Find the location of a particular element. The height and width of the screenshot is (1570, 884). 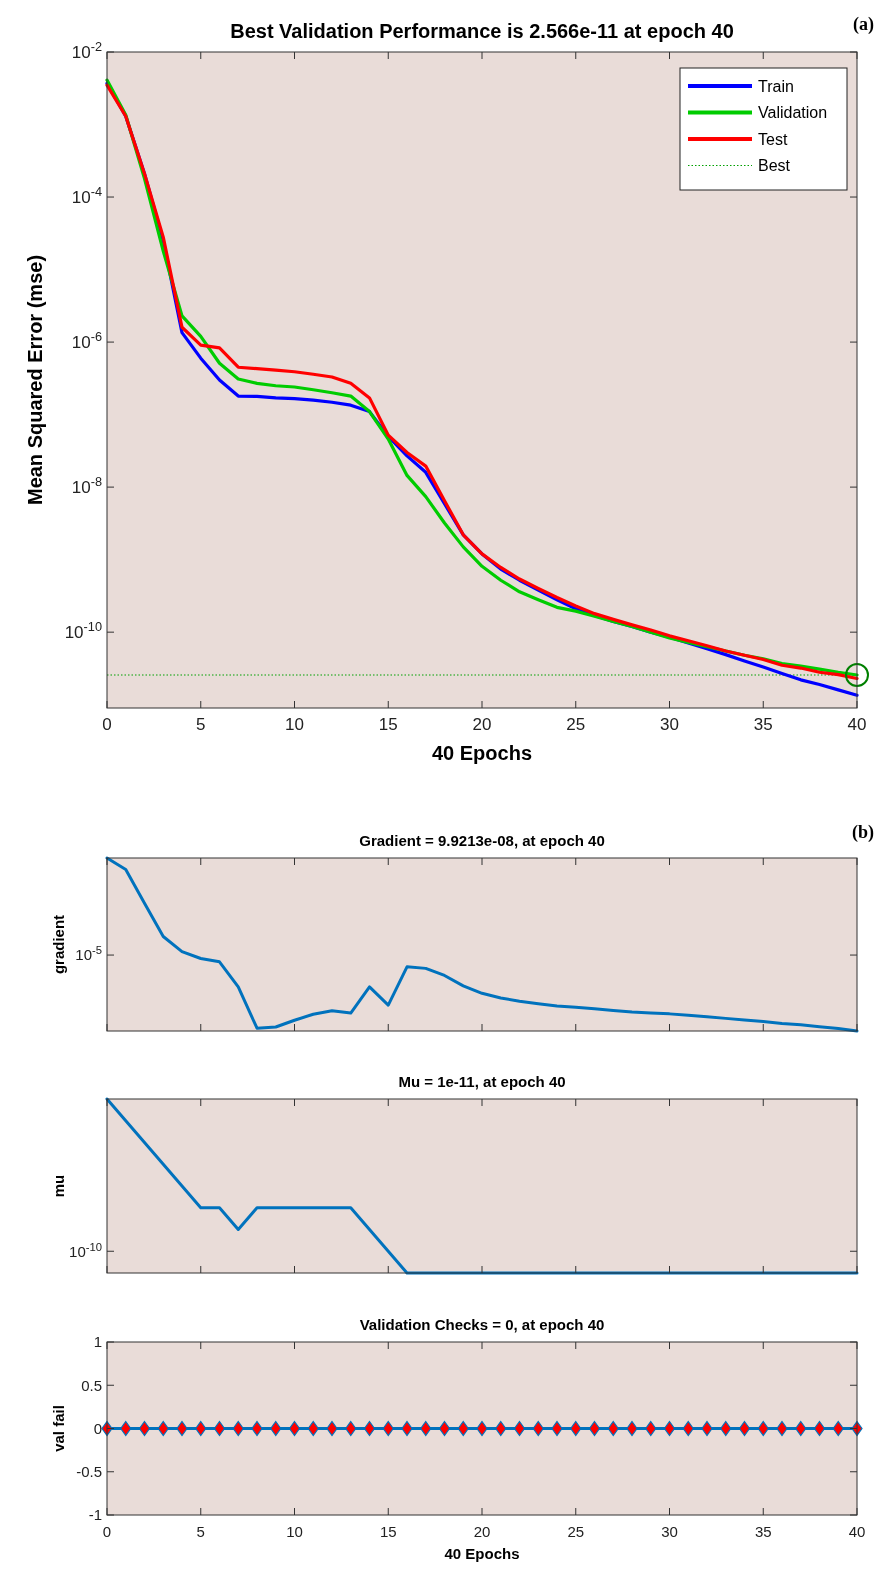

y-tick-label: -0.5 is located at coordinates (89, 1471).